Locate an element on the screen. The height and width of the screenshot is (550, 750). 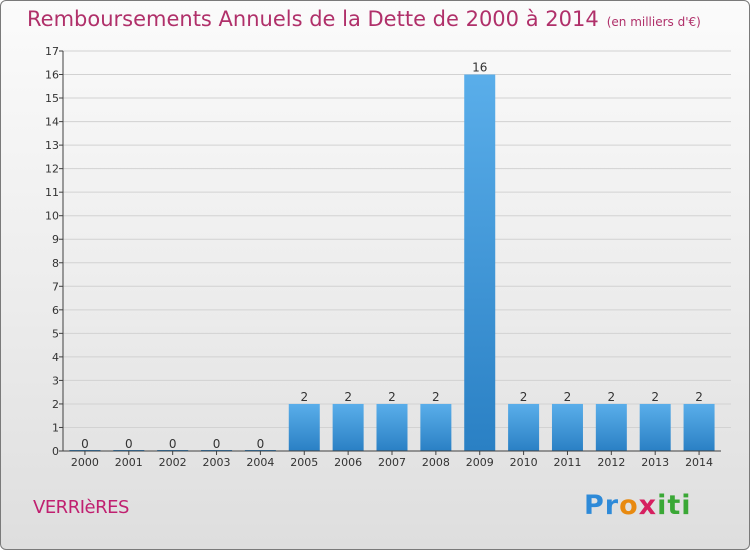
y-tick-label: 15 is located at coordinates (52, 98).